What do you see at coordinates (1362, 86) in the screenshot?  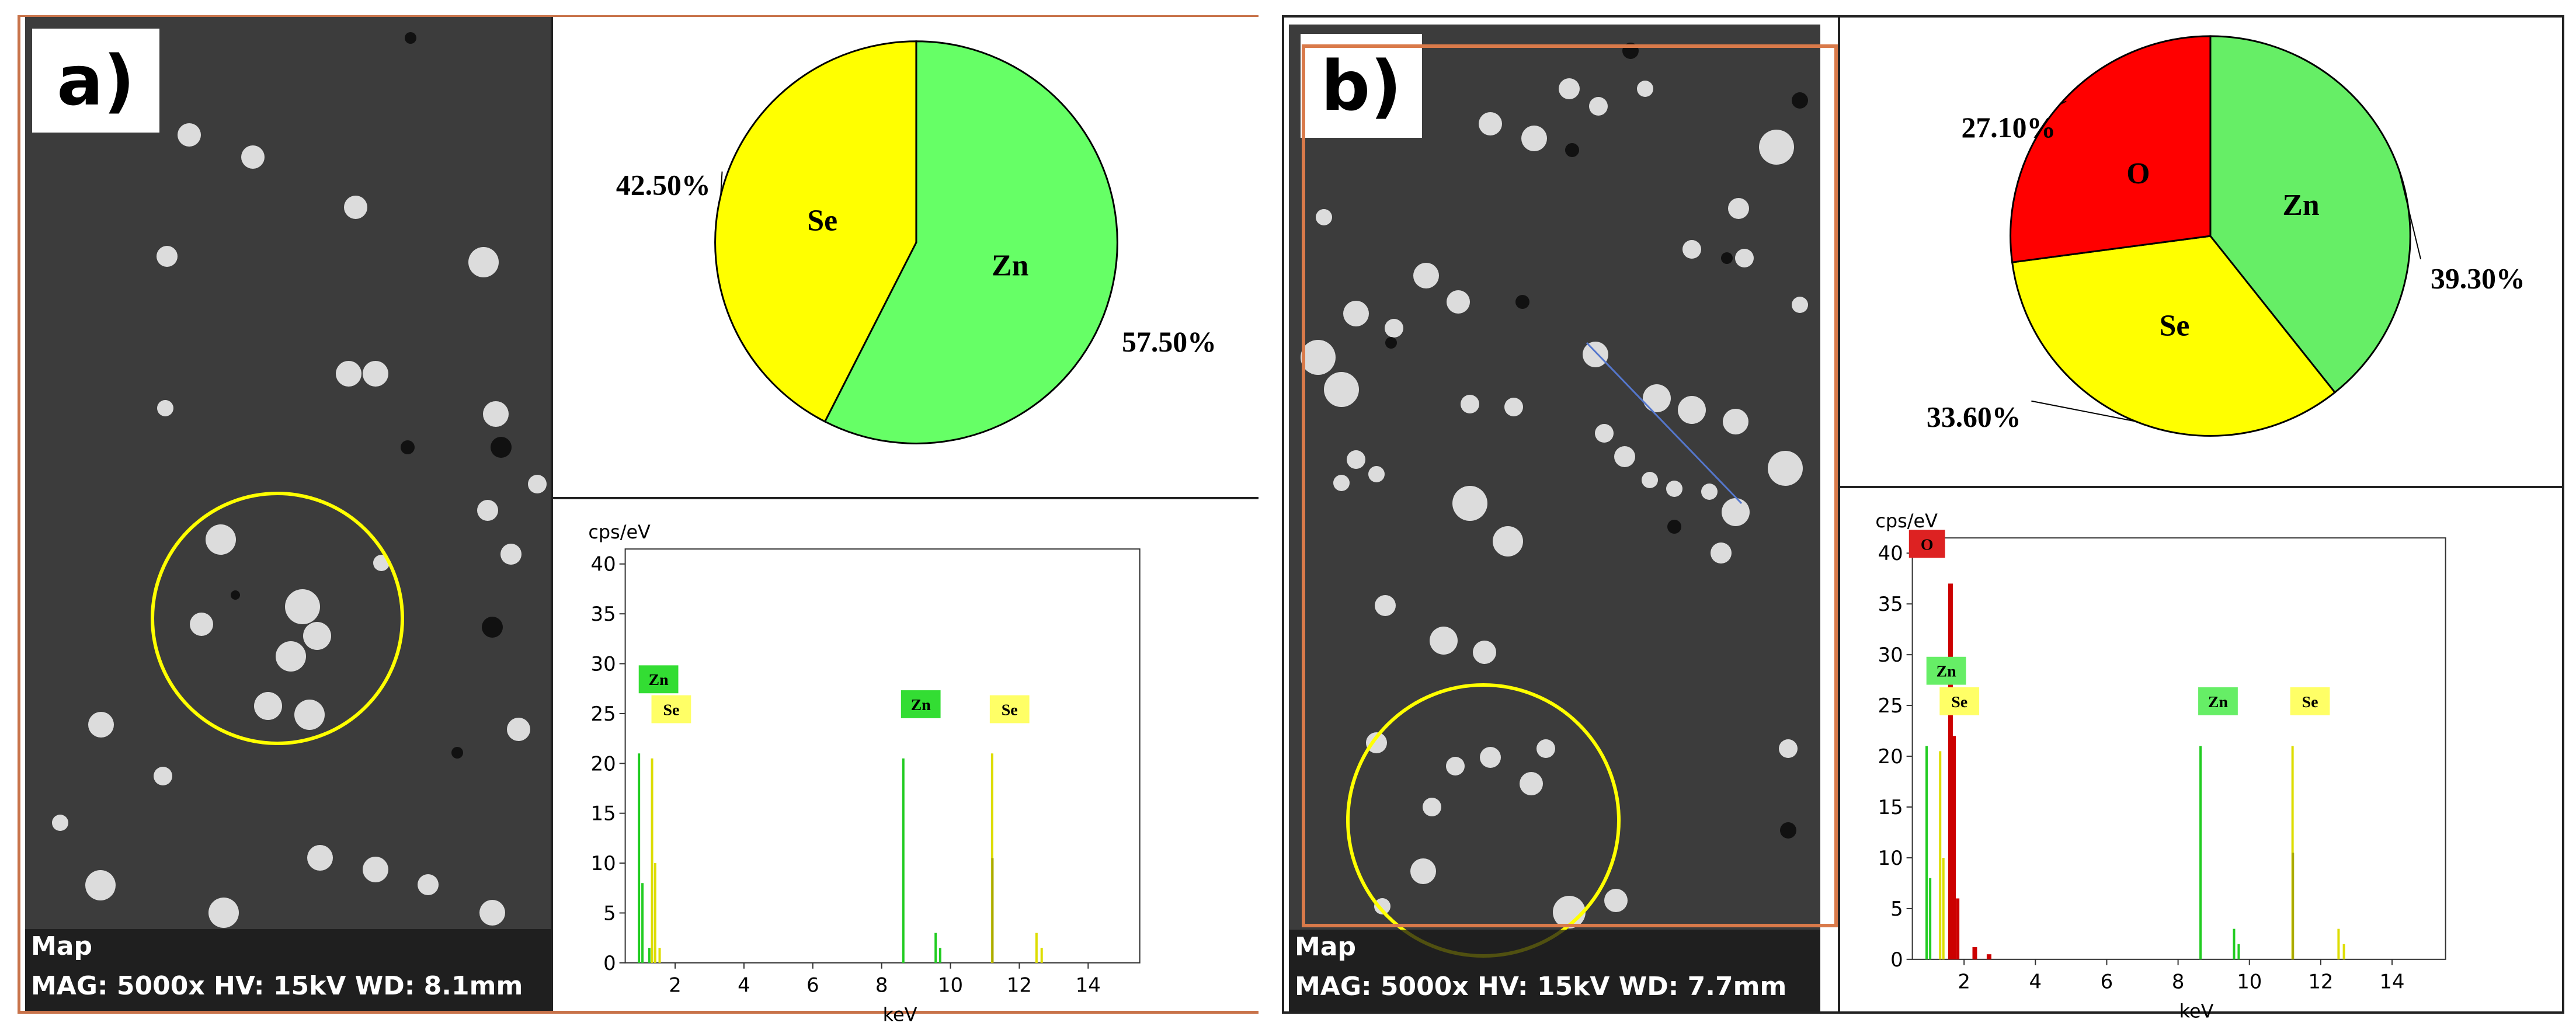 I see `panel-label-b: b)` at bounding box center [1362, 86].